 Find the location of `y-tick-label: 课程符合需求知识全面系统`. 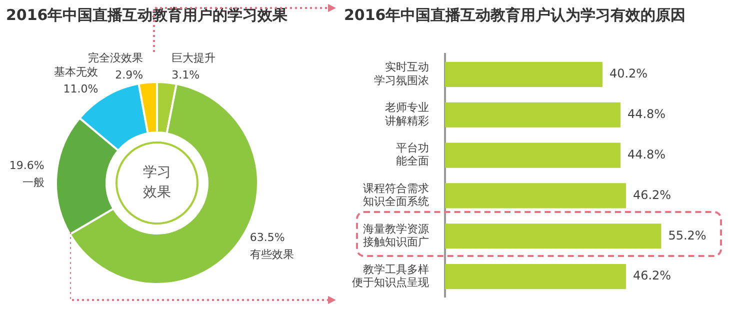

y-tick-label: 课程符合需求知识全面系统 is located at coordinates (396, 195).